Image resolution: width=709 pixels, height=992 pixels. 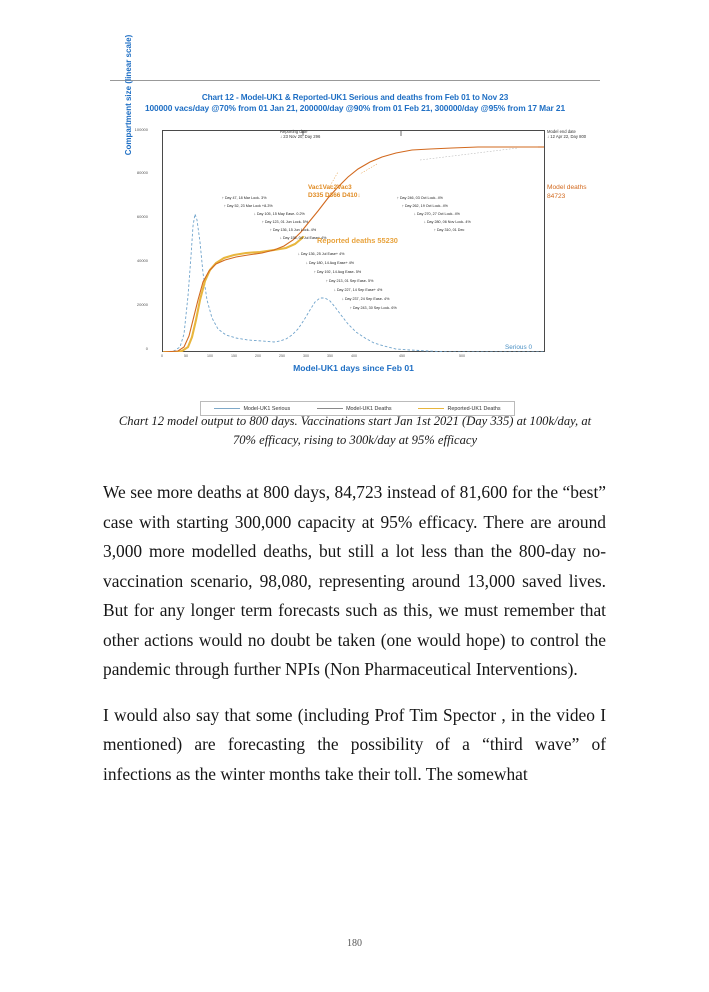 I want to click on x-tick-1: 50, so click(x=186, y=356).